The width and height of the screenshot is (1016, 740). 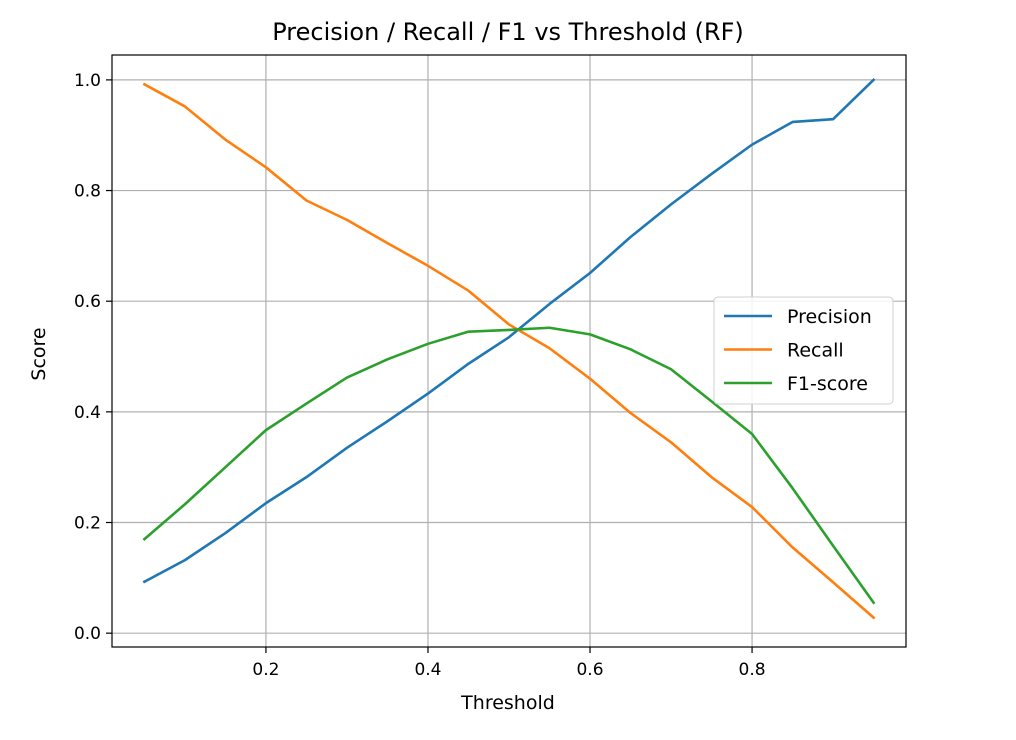 I want to click on y-tick-label: 1.0, so click(x=87, y=81).